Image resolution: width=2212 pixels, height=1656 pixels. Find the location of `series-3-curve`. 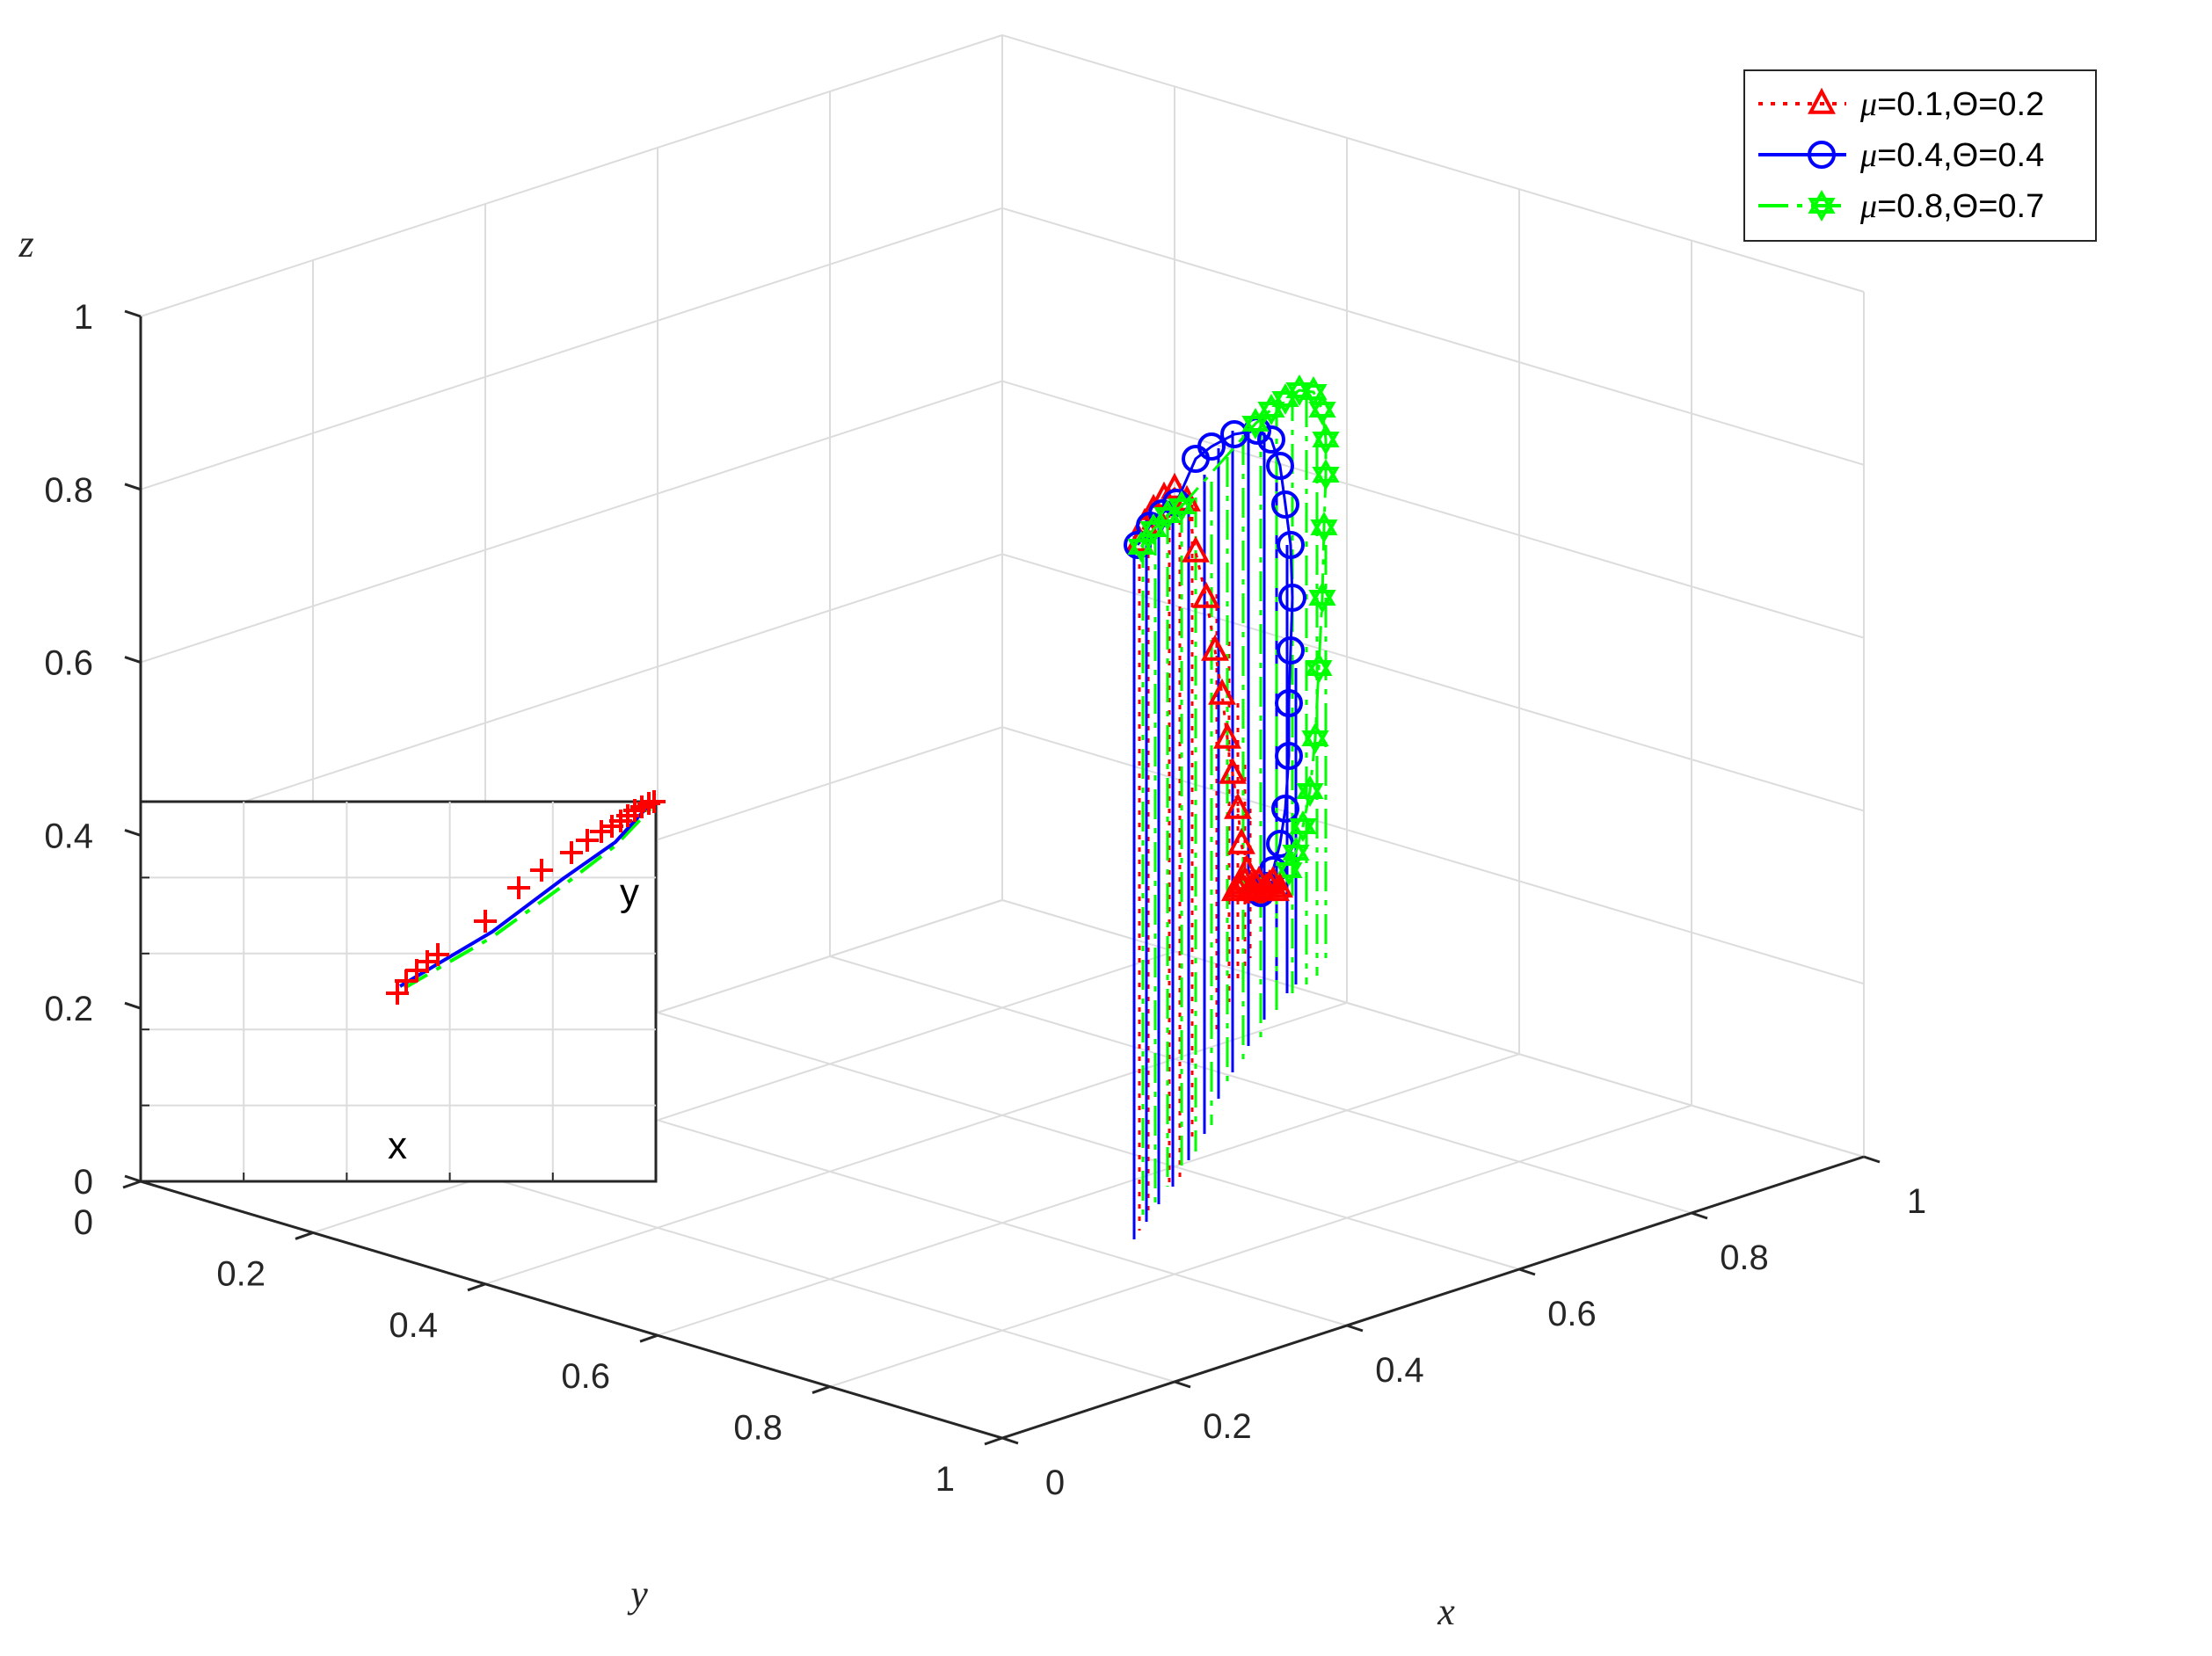

series-3-curve is located at coordinates (1233, 630).